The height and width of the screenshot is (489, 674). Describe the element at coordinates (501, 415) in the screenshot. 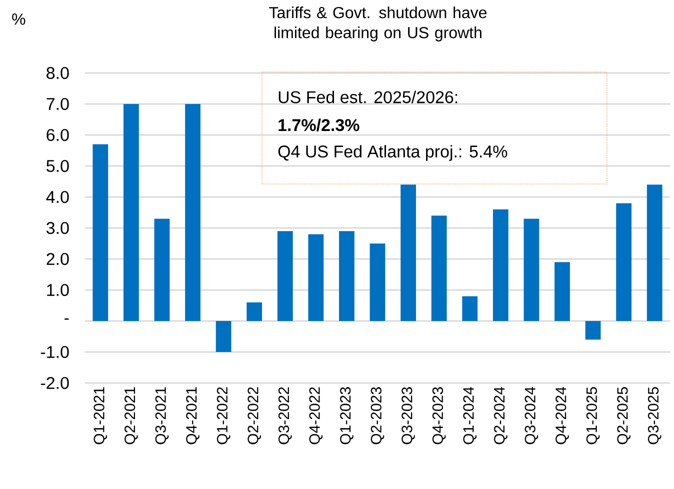

I see `x-tick-label: Q2-2024` at that location.